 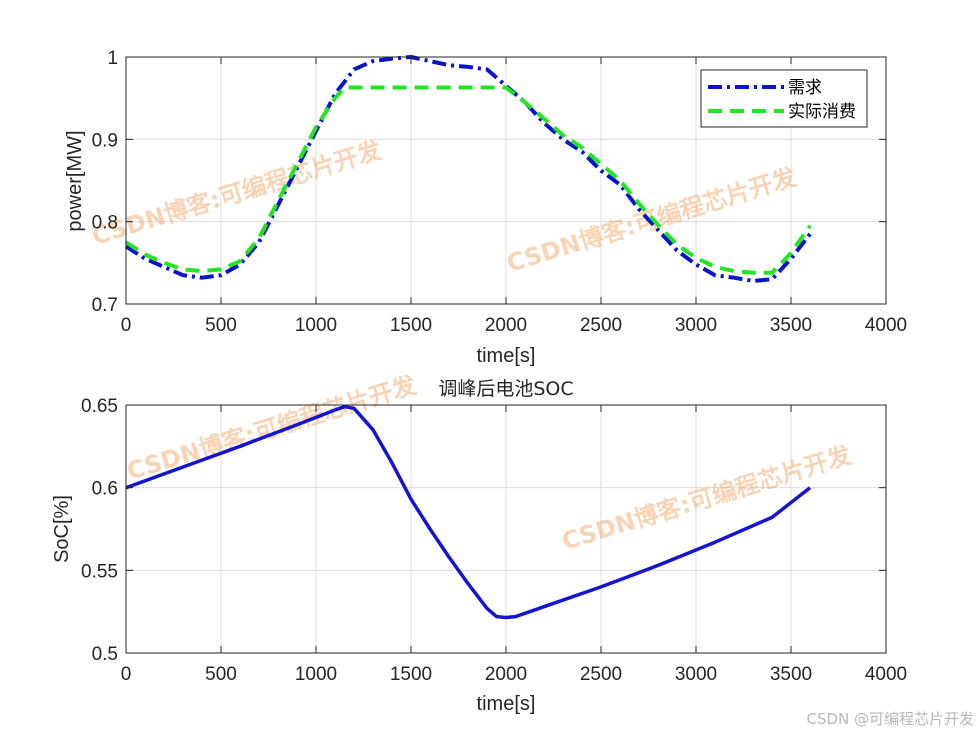 What do you see at coordinates (411, 674) in the screenshot?
I see `soc-x-tick-label: 1500` at bounding box center [411, 674].